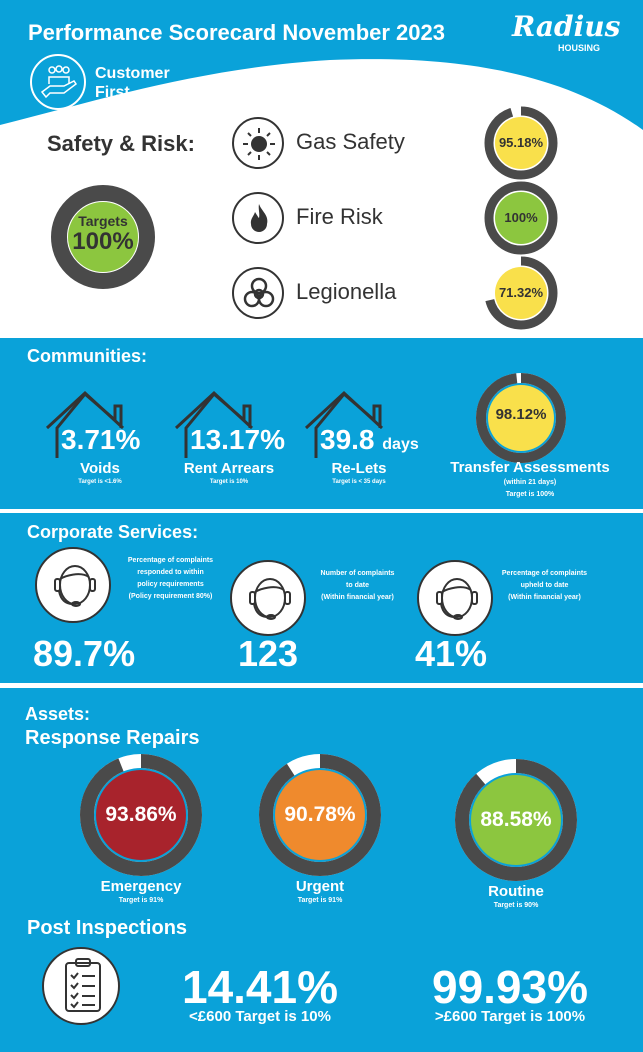  I want to click on customer-care-icon, so click(58, 82).